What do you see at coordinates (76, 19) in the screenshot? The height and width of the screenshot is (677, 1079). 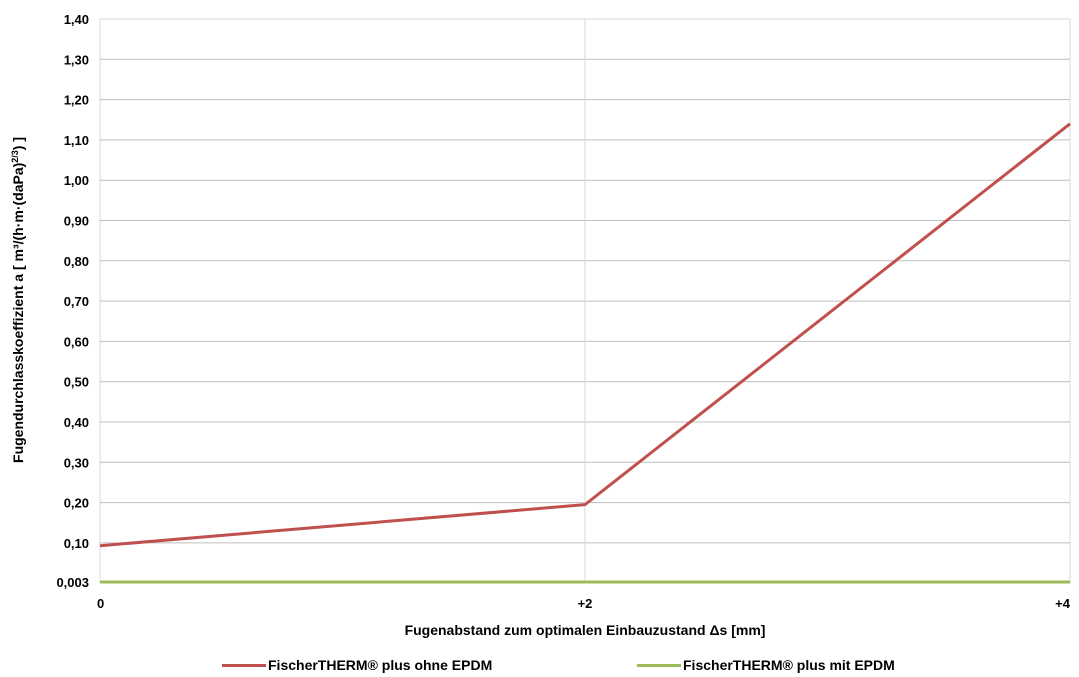 I see `y-tick-label: 1,40` at bounding box center [76, 19].